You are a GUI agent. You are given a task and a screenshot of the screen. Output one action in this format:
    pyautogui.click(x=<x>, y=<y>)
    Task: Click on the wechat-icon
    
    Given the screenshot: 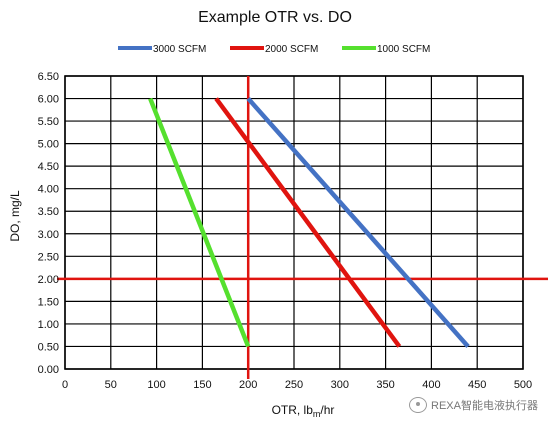 What is the action you would take?
    pyautogui.click(x=418, y=405)
    